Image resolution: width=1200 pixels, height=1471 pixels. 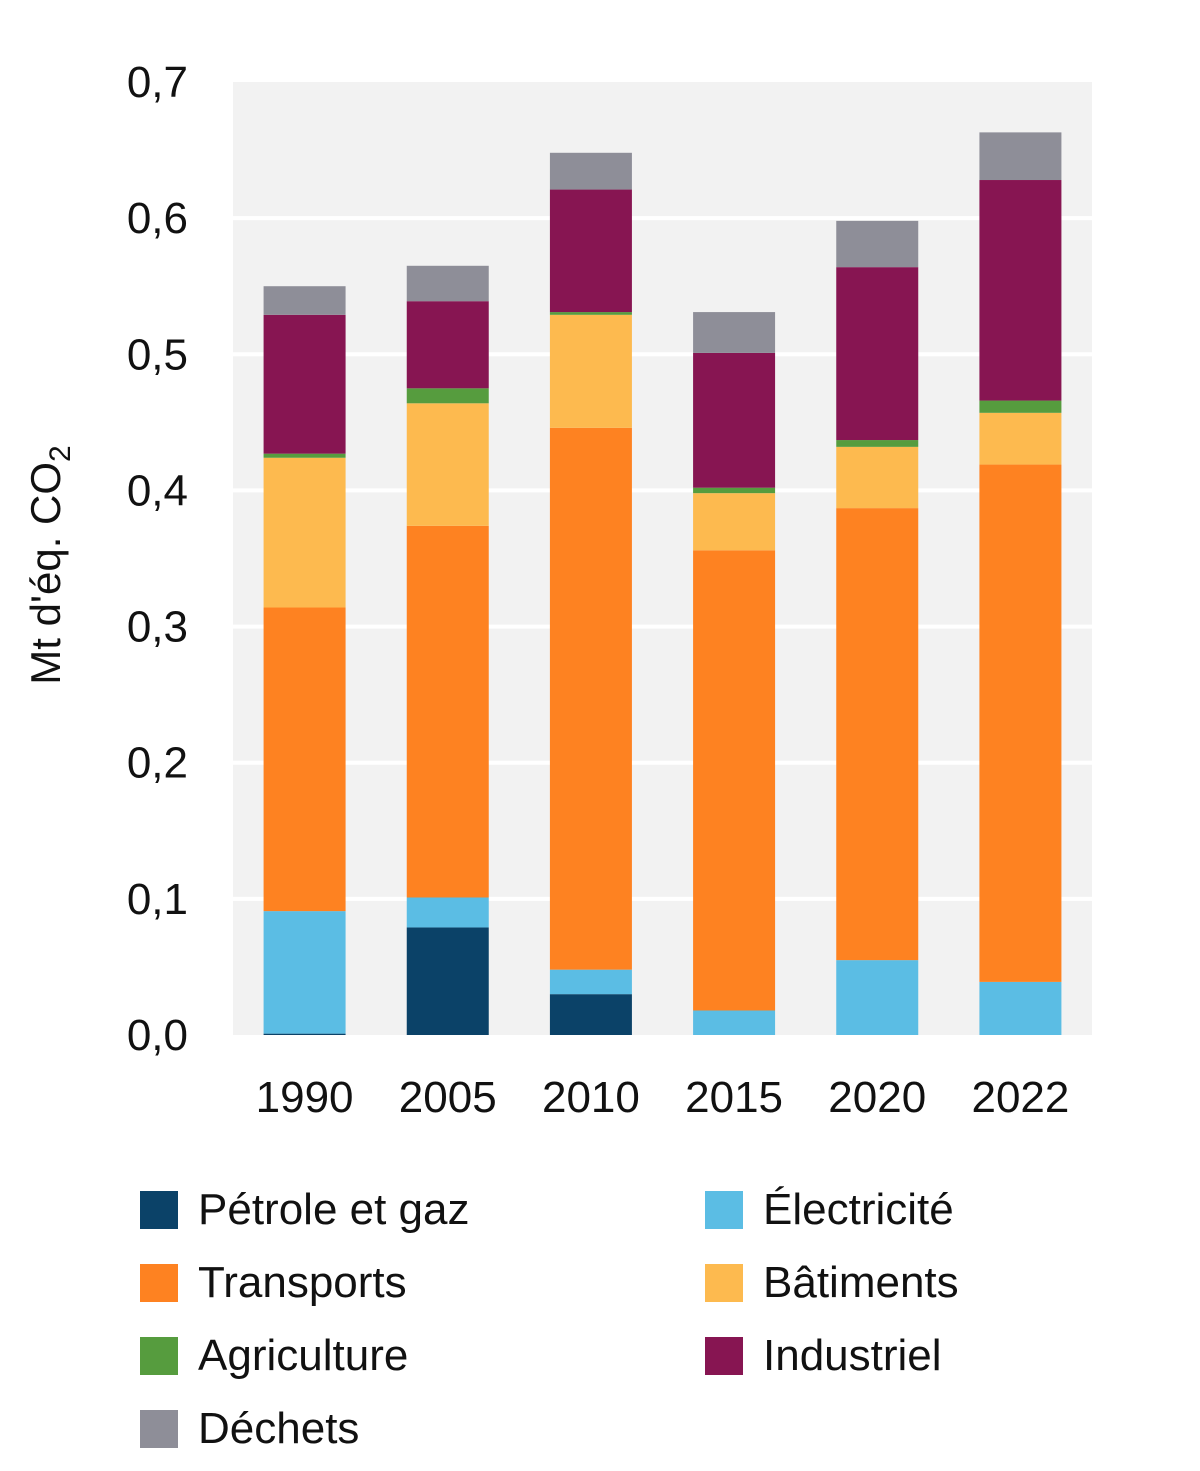 What do you see at coordinates (1020, 1097) in the screenshot?
I see `x-tick-label: 2022` at bounding box center [1020, 1097].